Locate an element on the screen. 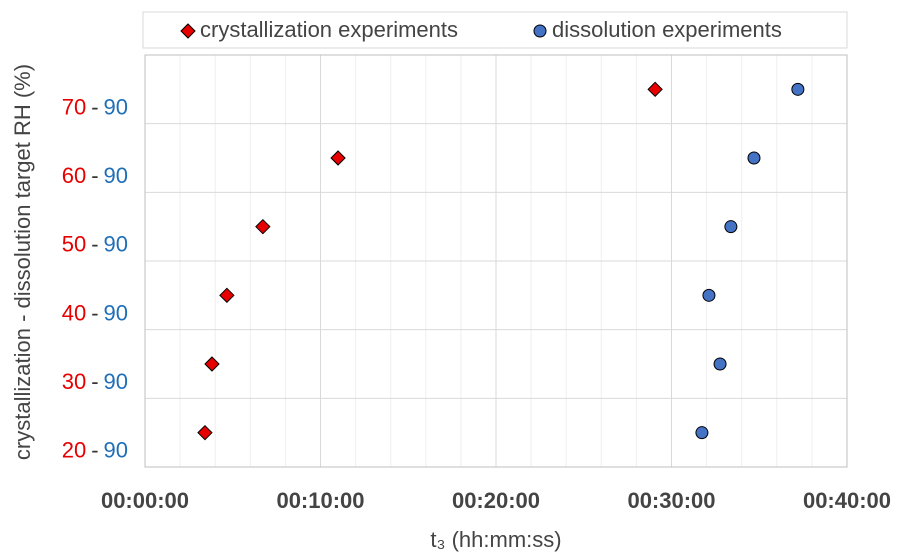 The height and width of the screenshot is (555, 898). x-tick-label: 00:20:00 is located at coordinates (496, 500).